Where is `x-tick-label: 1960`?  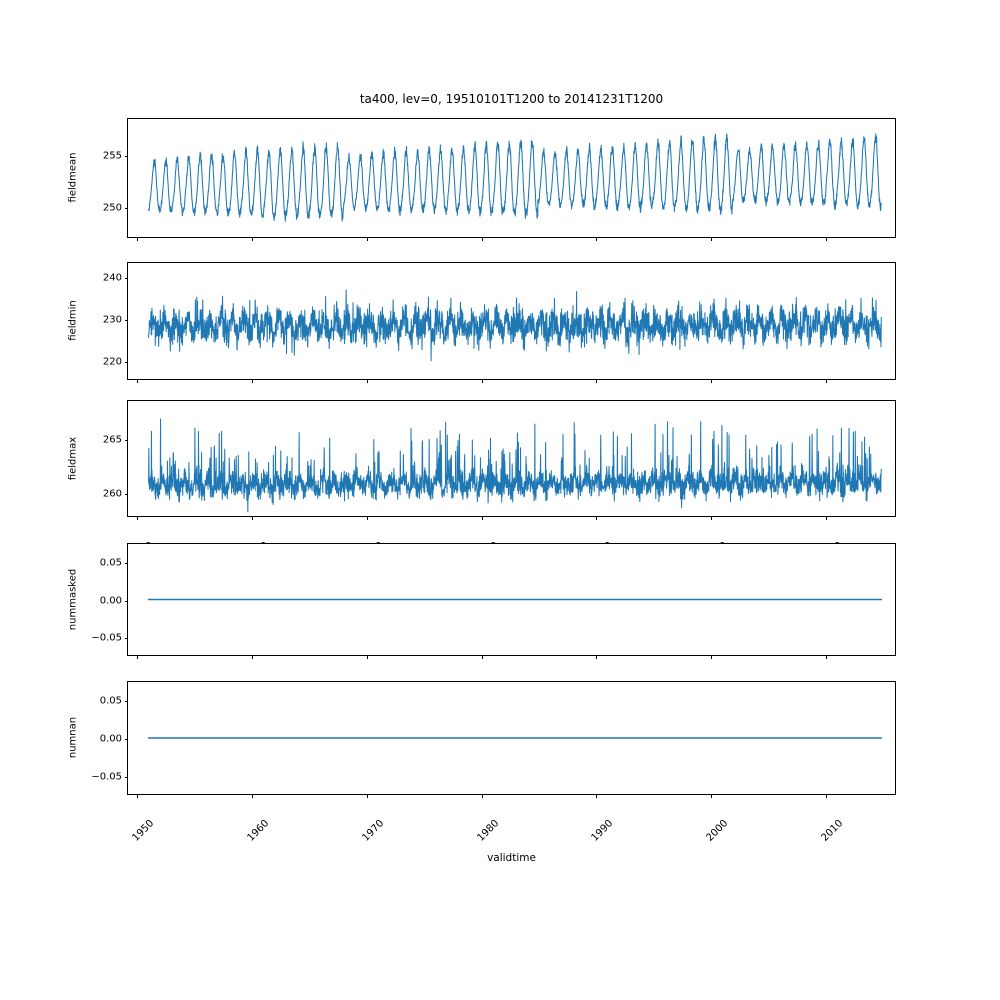
x-tick-label: 1960 is located at coordinates (258, 830).